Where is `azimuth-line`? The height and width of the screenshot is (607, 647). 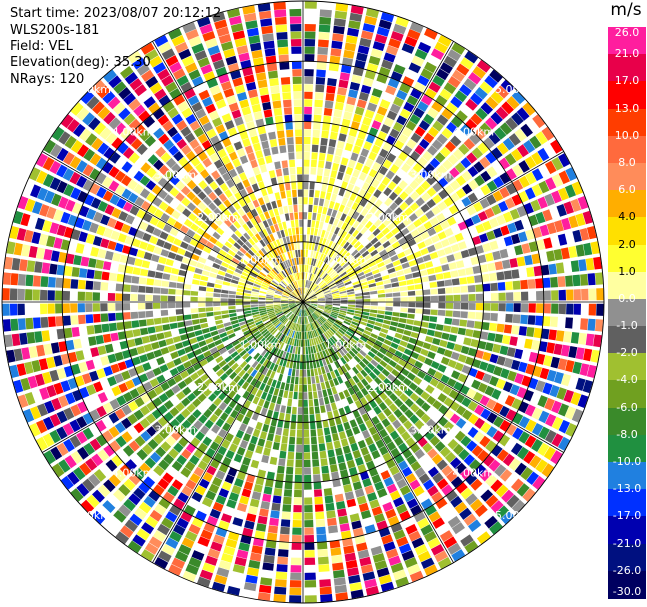 azimuth-line is located at coordinates (228, 172).